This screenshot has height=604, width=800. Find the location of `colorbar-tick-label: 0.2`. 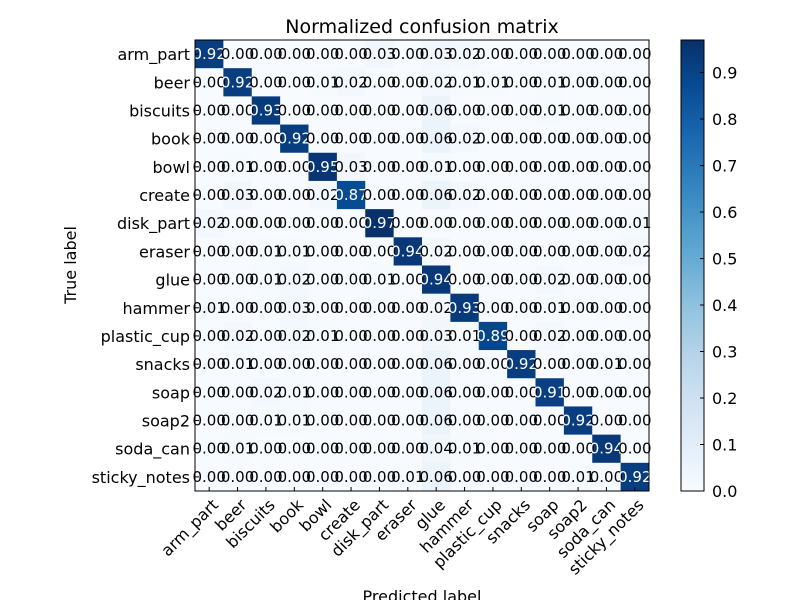

colorbar-tick-label: 0.2 is located at coordinates (724, 398).